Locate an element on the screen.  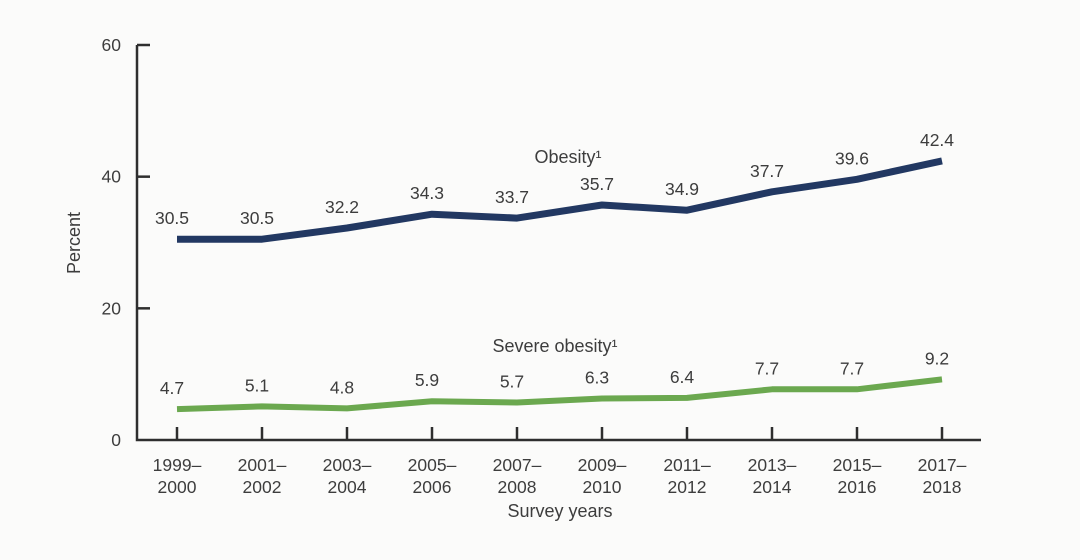
x-tick-label-line2: 2006 is located at coordinates (432, 487).